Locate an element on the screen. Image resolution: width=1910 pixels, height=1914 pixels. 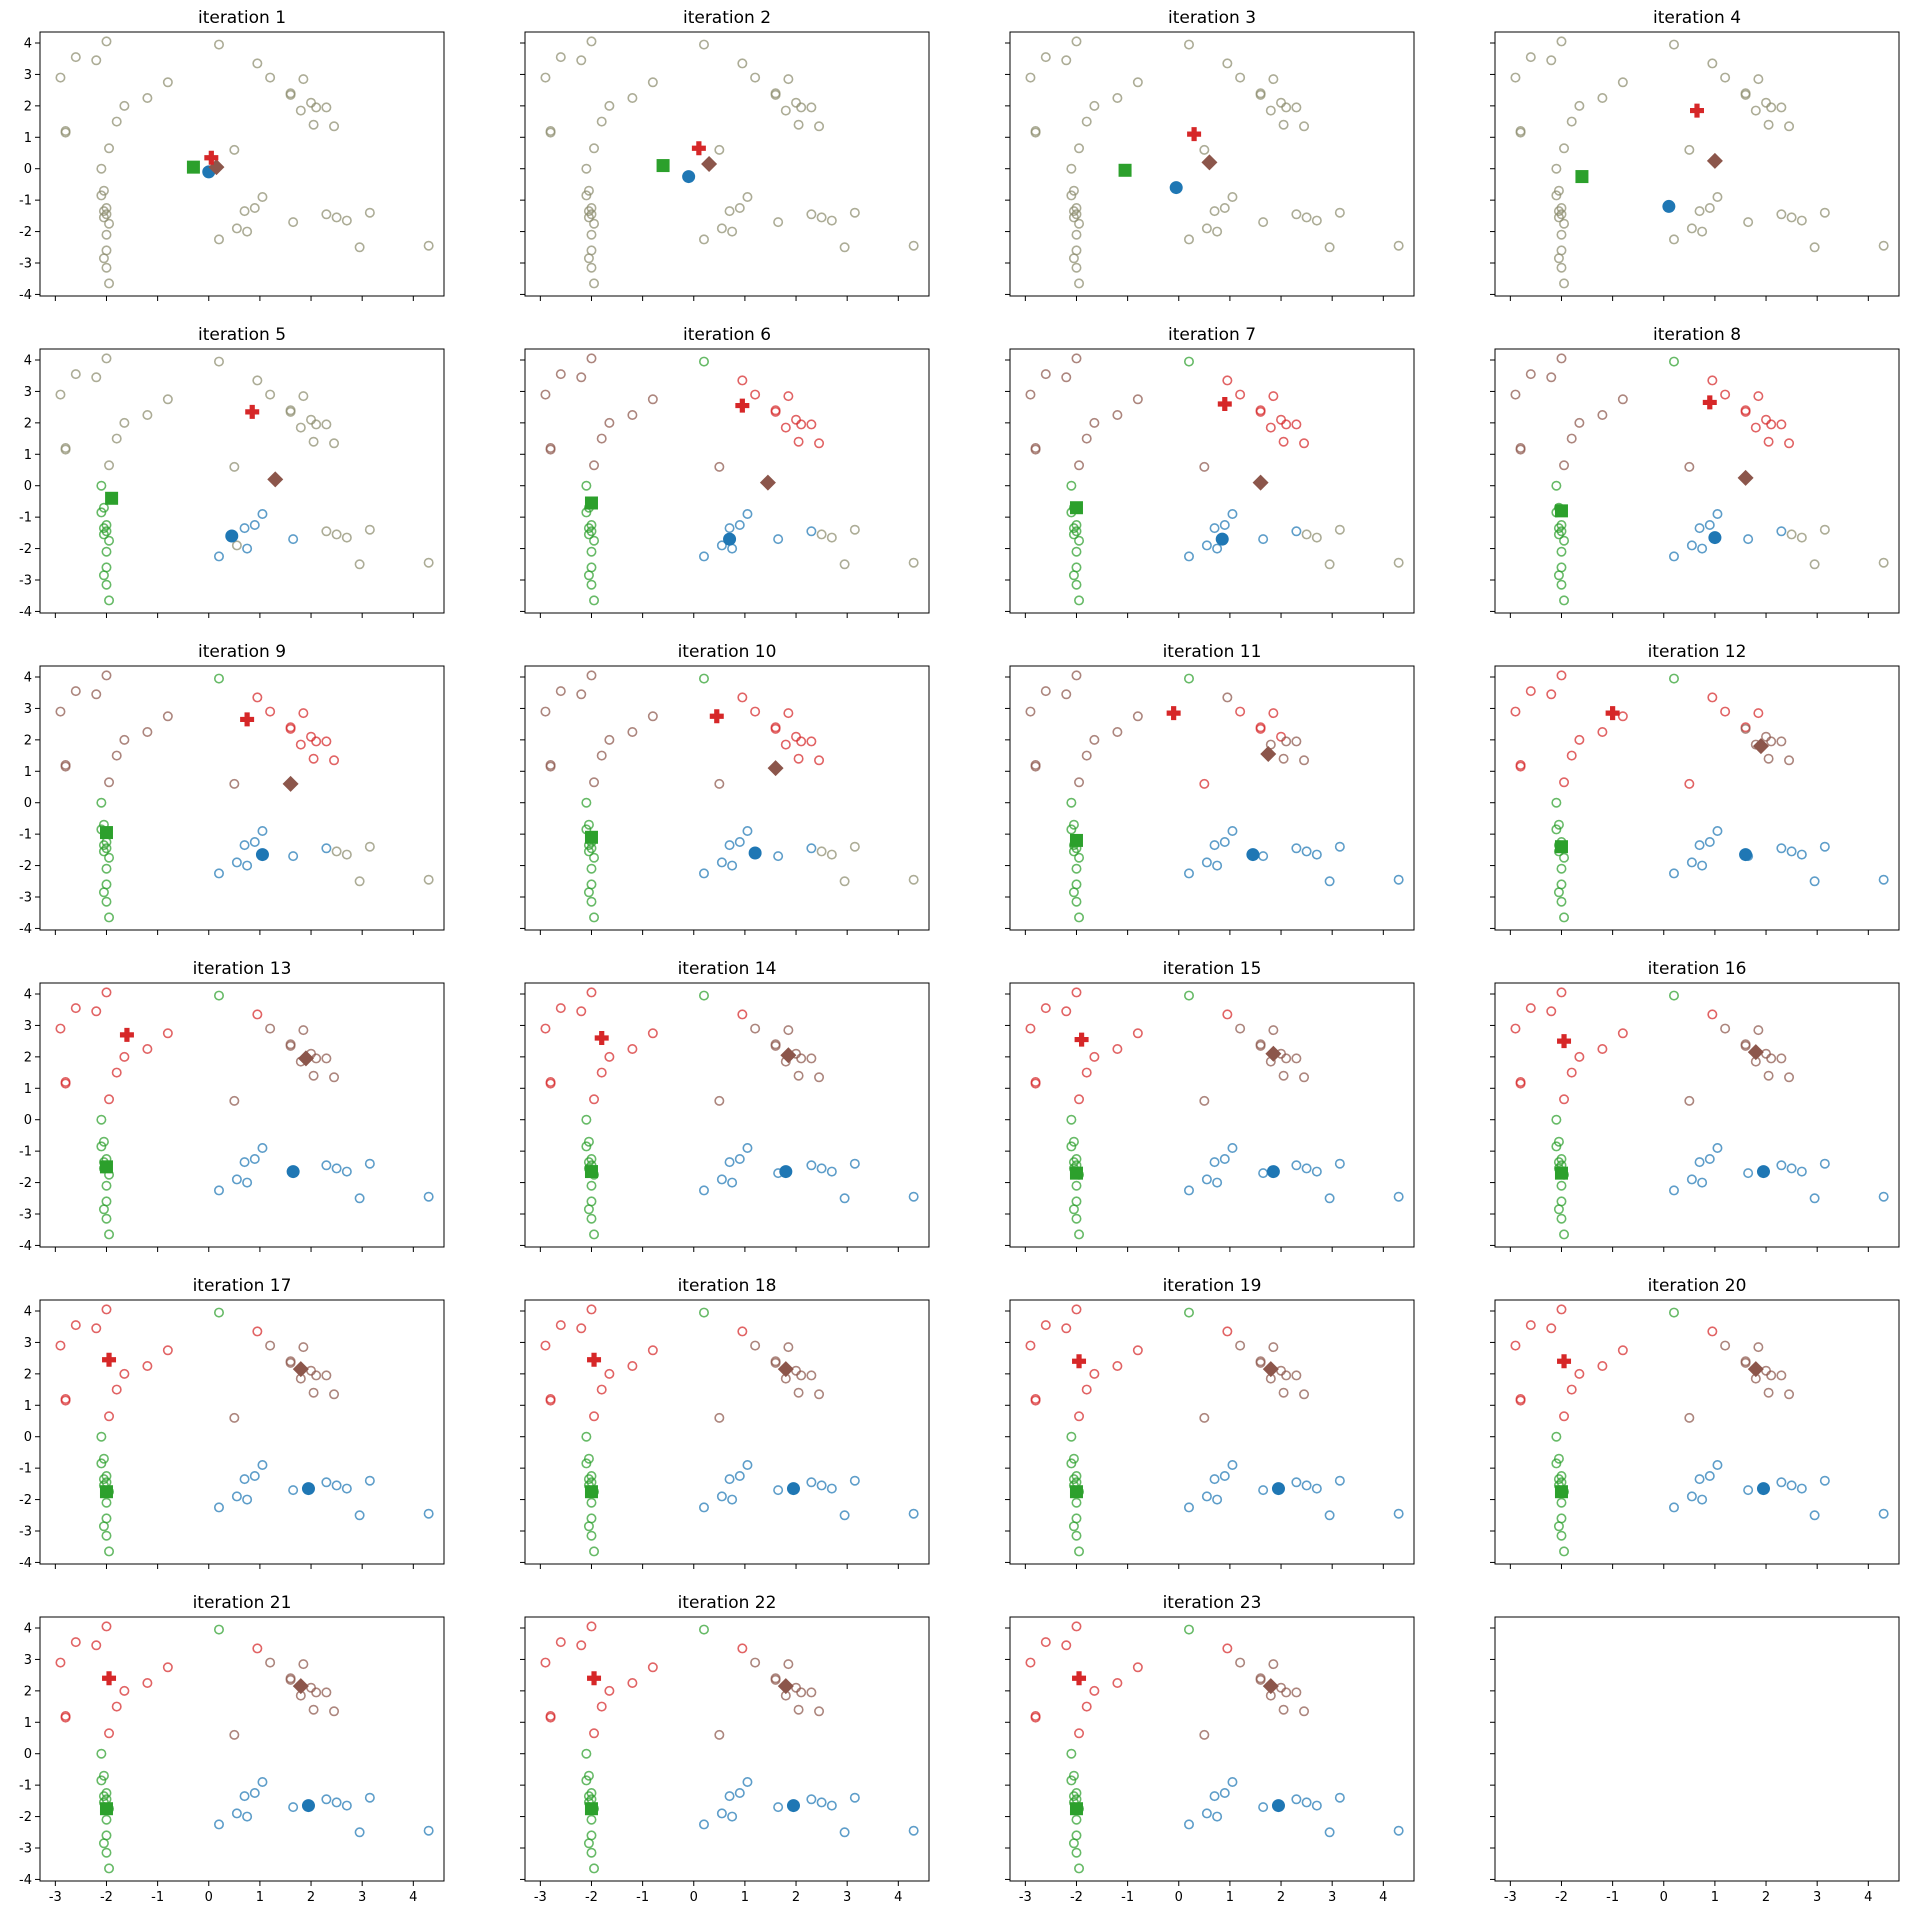
x-tick-label: 0 is located at coordinates (1664, 1897).